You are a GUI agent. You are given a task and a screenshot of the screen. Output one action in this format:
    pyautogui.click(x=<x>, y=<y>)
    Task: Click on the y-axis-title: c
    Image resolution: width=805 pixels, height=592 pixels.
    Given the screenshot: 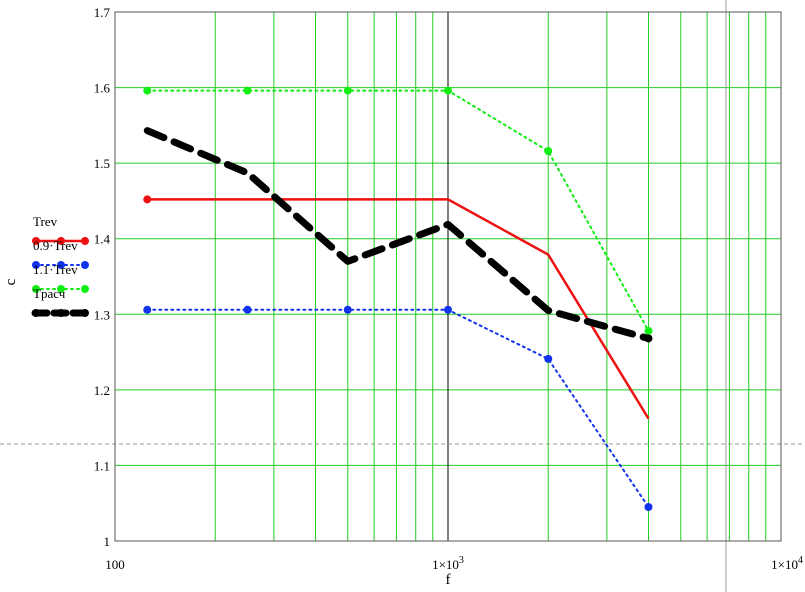 What is the action you would take?
    pyautogui.click(x=11, y=281)
    